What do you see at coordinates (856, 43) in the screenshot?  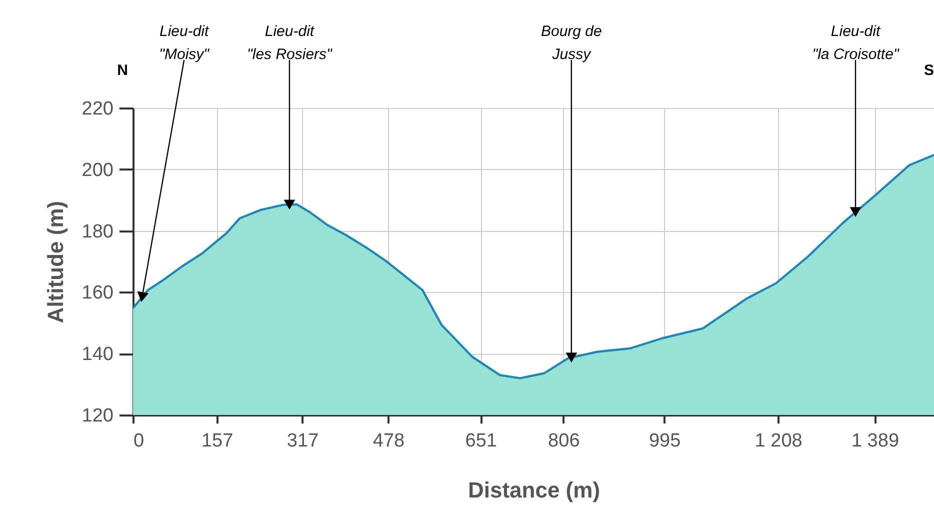 I see `annotation: Lieu-dit "la Croisotte"` at bounding box center [856, 43].